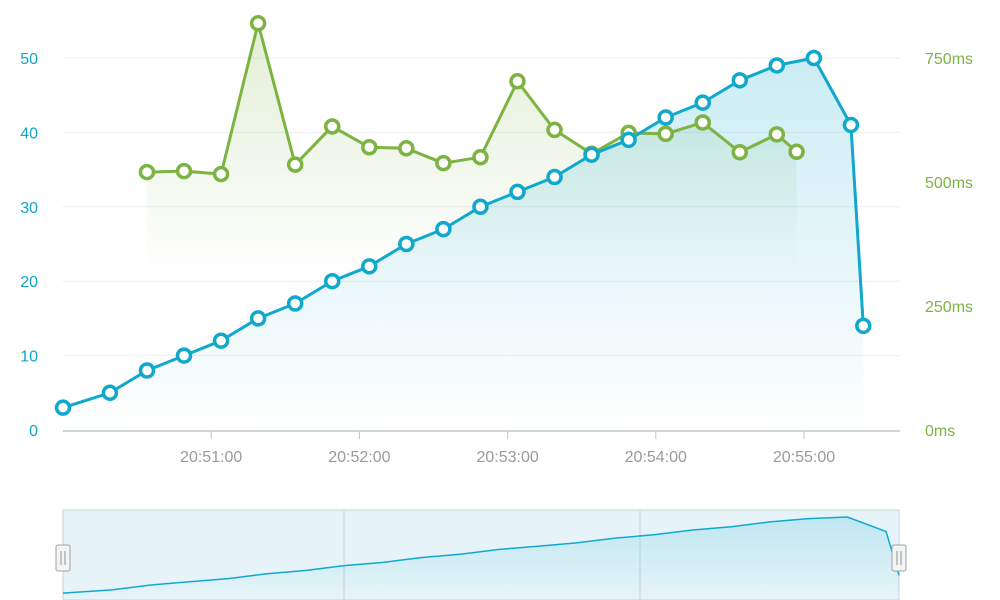 This screenshot has width=1000, height=600. I want to click on y-right-tick-label: 0ms, so click(940, 431).